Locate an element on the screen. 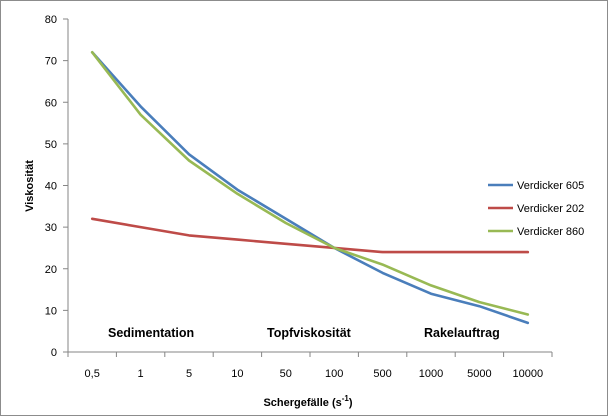  x-axis-title: Schergefälle (s-1) is located at coordinates (307, 401).